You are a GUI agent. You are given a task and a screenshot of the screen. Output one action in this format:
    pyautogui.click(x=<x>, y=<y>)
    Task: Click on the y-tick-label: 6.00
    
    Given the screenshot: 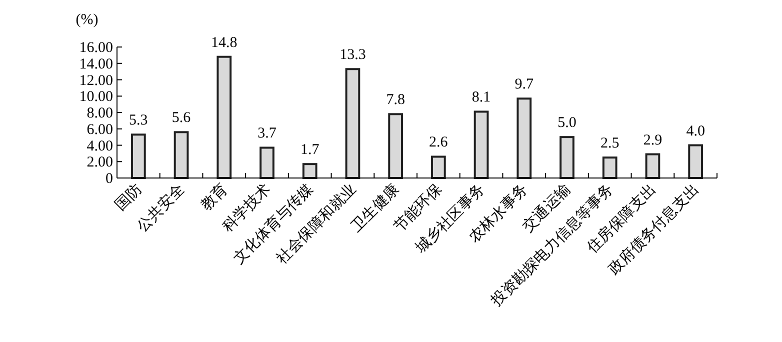 What is the action you would take?
    pyautogui.click(x=99, y=130)
    